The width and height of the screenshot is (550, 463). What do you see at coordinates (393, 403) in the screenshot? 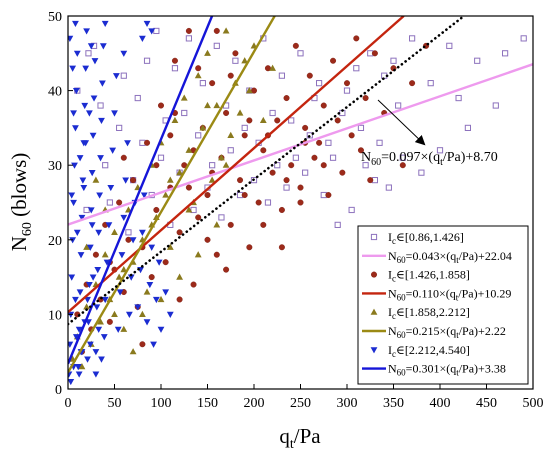
I see `x-tick-label: 350` at bounding box center [393, 403].